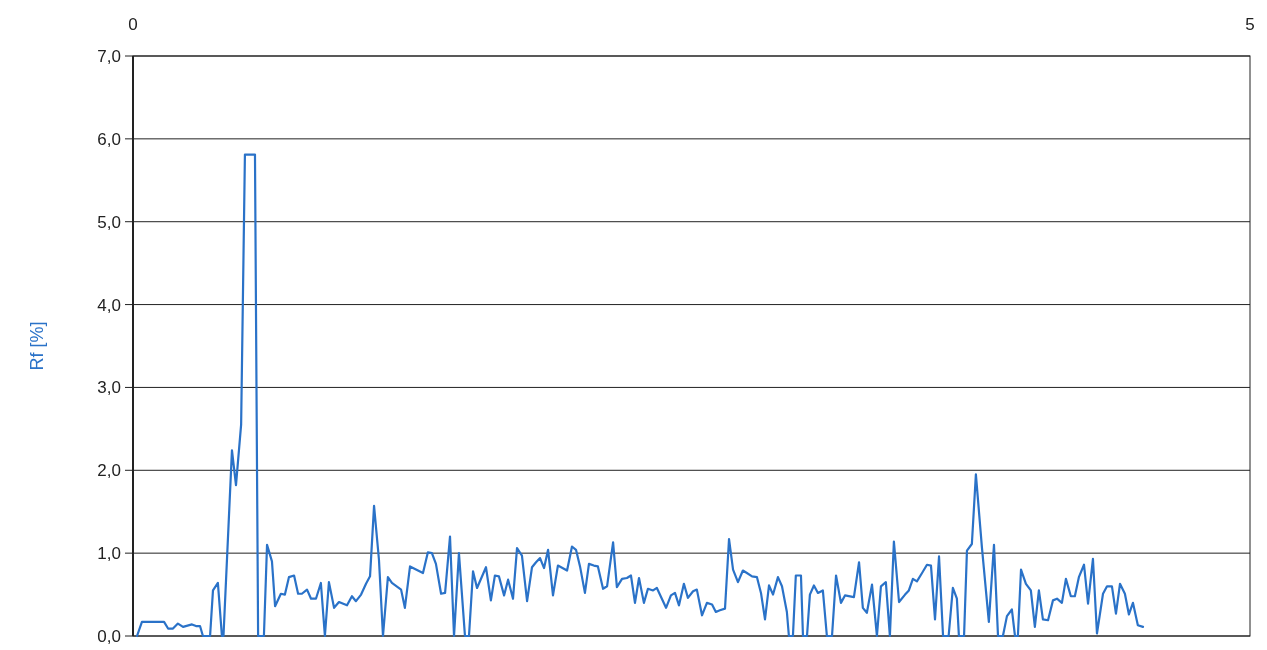 The height and width of the screenshot is (650, 1267). What do you see at coordinates (109, 222) in the screenshot?
I see `y-tick-label: 5,0` at bounding box center [109, 222].